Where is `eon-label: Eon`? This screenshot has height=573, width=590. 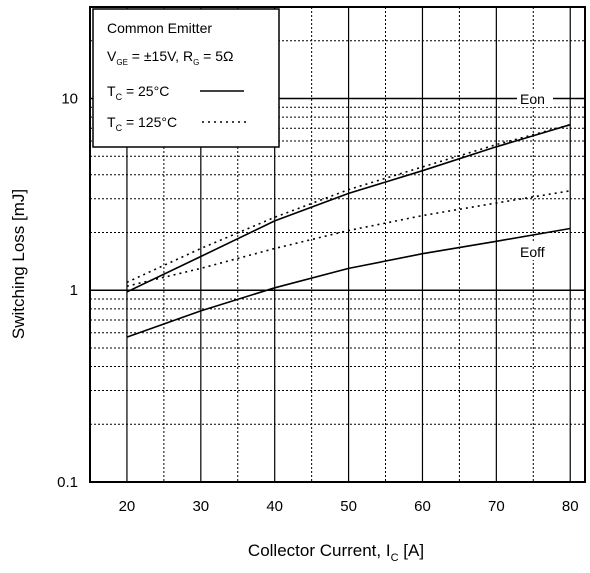
eon-label: Eon is located at coordinates (532, 99).